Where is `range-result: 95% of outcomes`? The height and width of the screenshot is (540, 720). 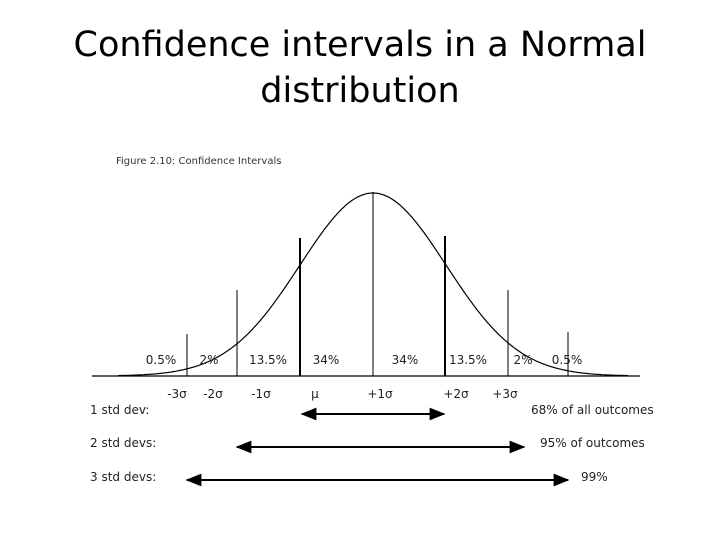 range-result: 95% of outcomes is located at coordinates (592, 443).